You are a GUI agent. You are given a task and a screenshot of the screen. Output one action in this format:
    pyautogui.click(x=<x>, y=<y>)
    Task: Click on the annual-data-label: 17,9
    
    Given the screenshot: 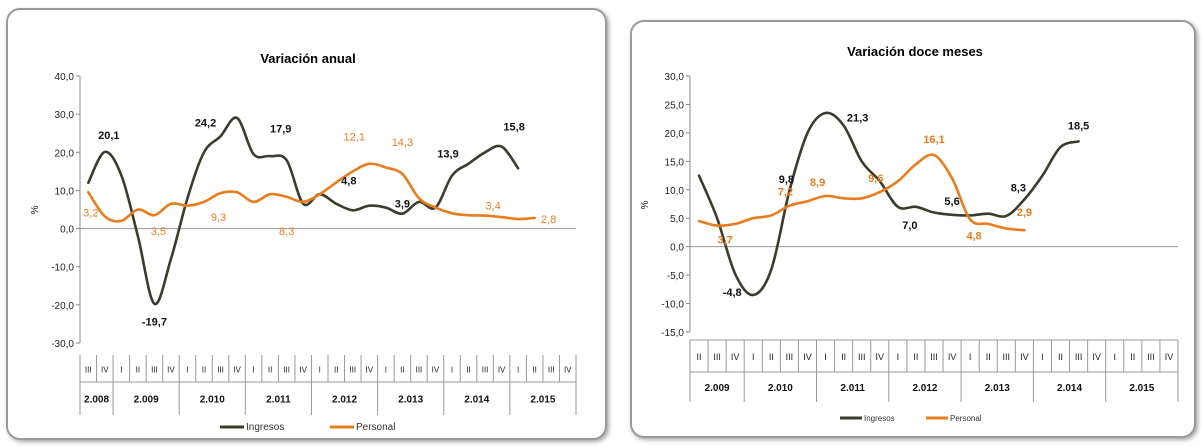 What is the action you would take?
    pyautogui.click(x=280, y=129)
    